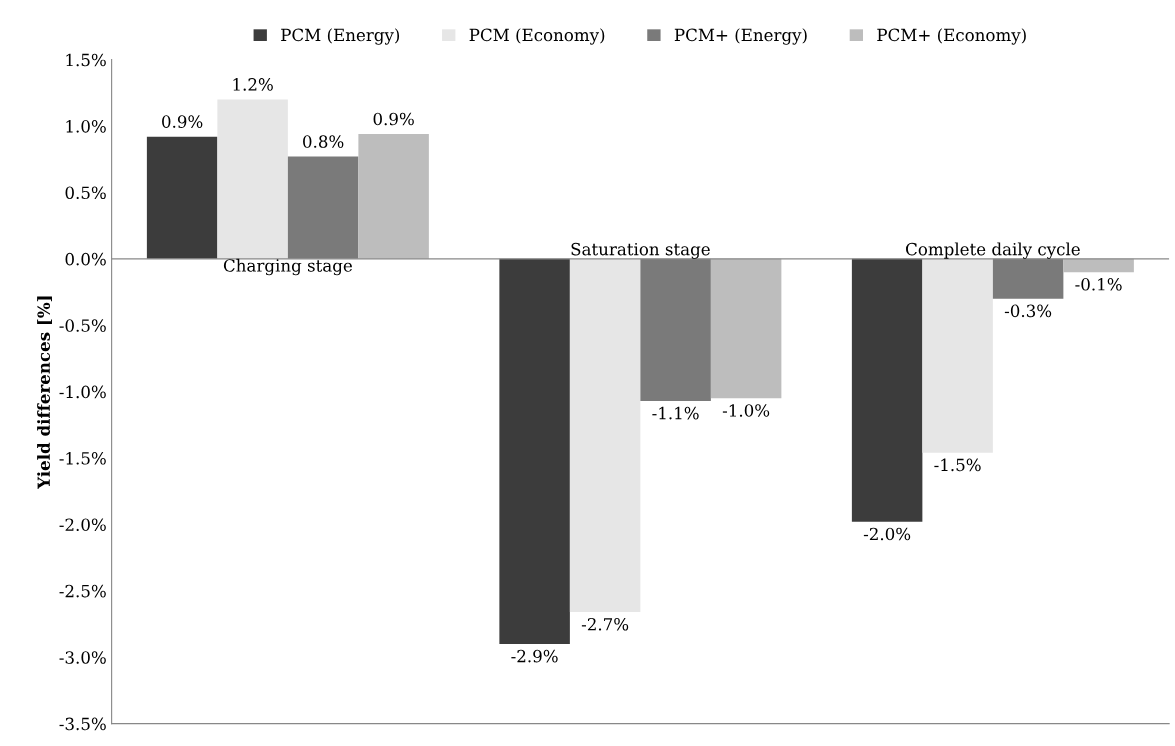 Image resolution: width=1175 pixels, height=746 pixels. What do you see at coordinates (253, 84) in the screenshot?
I see `data-label: 1.2%` at bounding box center [253, 84].